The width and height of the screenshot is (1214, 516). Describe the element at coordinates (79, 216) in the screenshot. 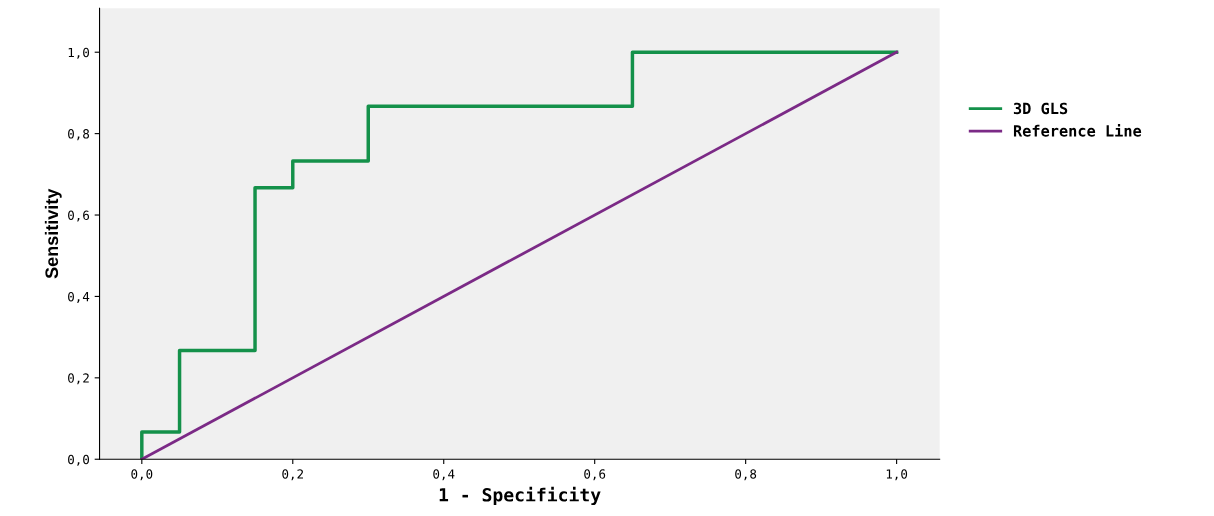

I see `y-tick-label: 0,6` at that location.